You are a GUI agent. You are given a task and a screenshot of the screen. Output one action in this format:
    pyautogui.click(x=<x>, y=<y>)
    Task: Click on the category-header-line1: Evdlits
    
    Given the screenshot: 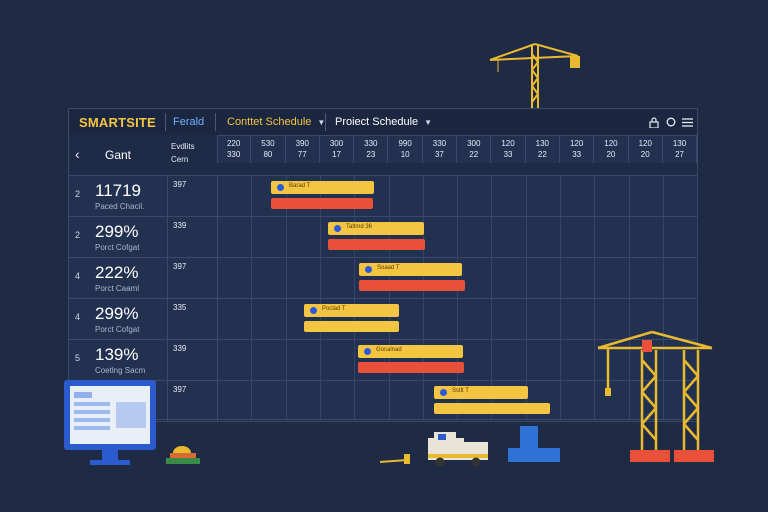 What is the action you would take?
    pyautogui.click(x=183, y=146)
    